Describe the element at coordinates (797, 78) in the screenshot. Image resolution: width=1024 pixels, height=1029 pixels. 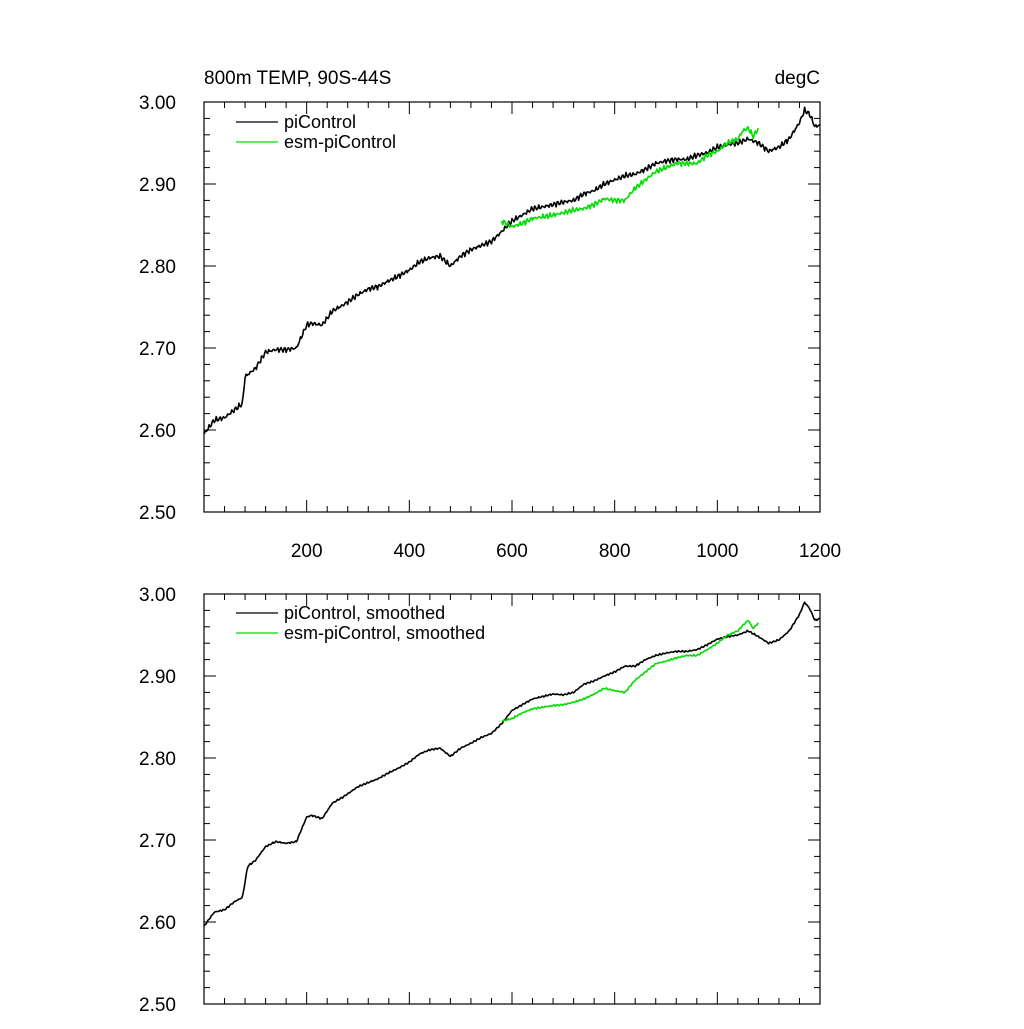
I see `units-label: degC` at that location.